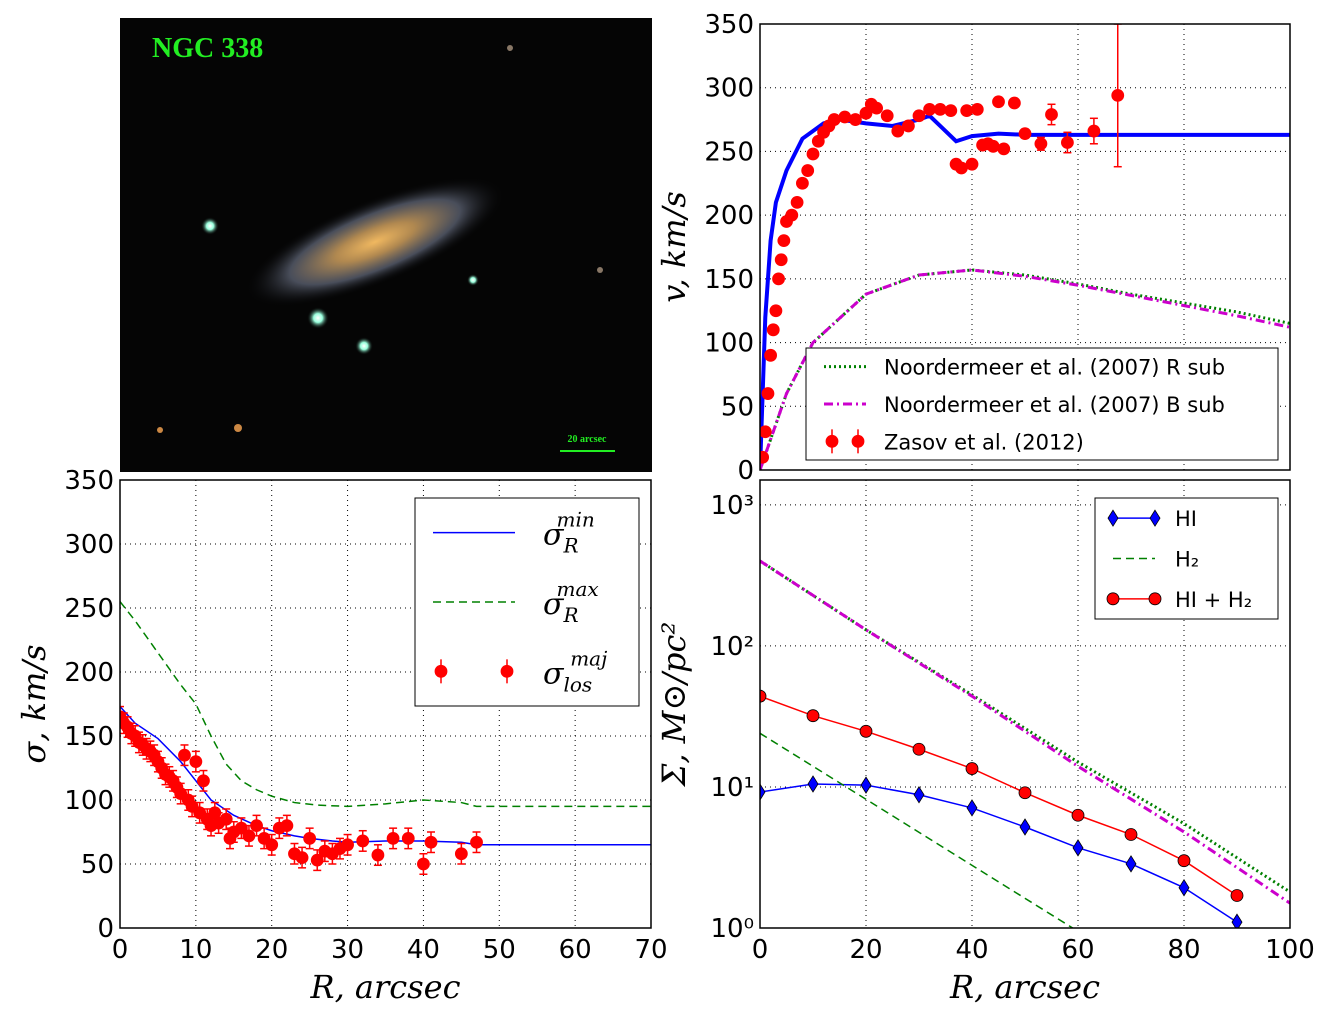 The height and width of the screenshot is (1019, 1329). I want to click on x-tick-label: 50, so click(499, 950).